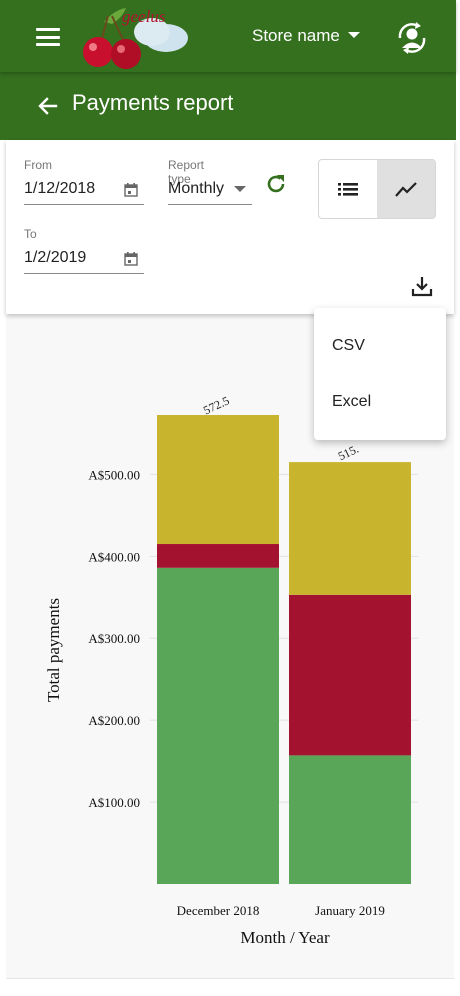 This screenshot has height=996, width=460. I want to click on title-bar, so click(228, 106).